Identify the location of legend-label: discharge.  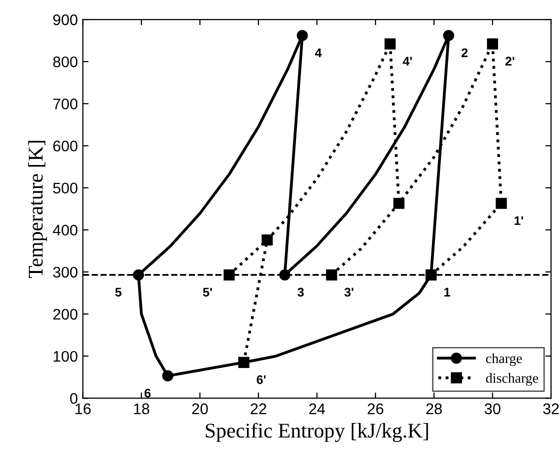
(512, 379).